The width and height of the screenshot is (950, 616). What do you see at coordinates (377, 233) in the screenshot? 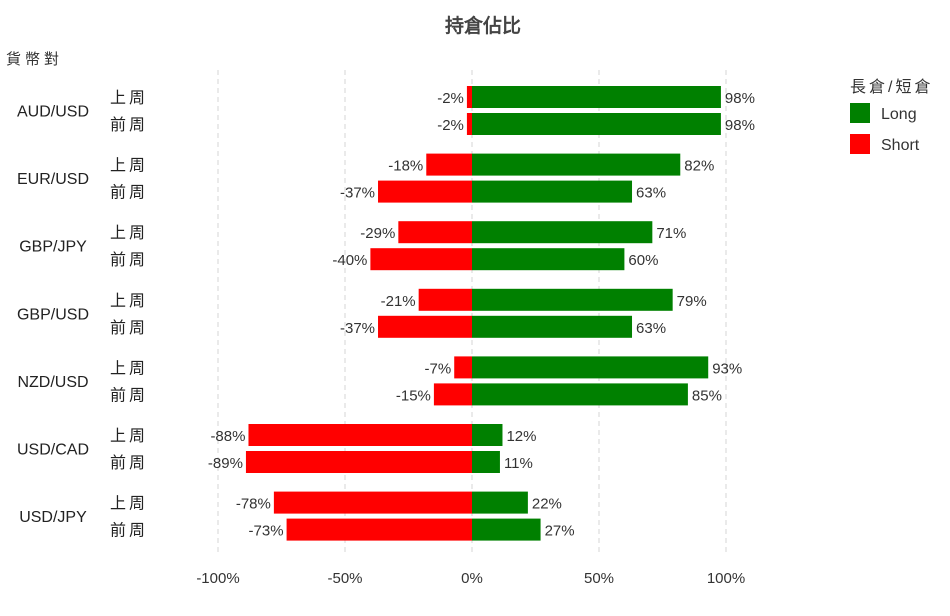
I see `short-value-label: -29%` at bounding box center [377, 233].